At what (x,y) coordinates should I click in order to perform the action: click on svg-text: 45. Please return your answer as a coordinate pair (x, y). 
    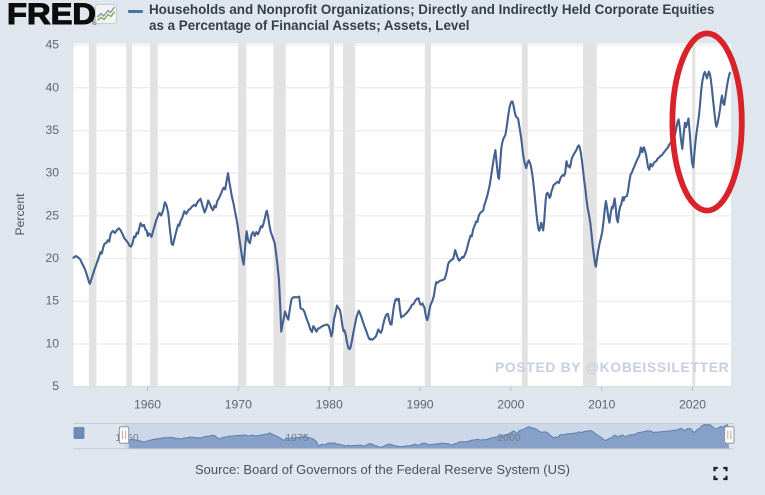
    Looking at the image, I should click on (52, 45).